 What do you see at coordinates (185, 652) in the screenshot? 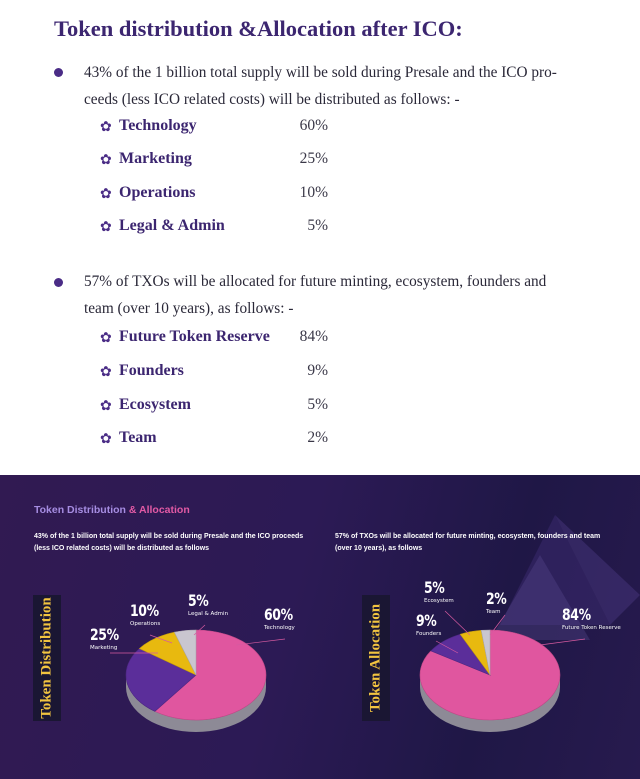
I see `pie-slice-legal-admin` at bounding box center [185, 652].